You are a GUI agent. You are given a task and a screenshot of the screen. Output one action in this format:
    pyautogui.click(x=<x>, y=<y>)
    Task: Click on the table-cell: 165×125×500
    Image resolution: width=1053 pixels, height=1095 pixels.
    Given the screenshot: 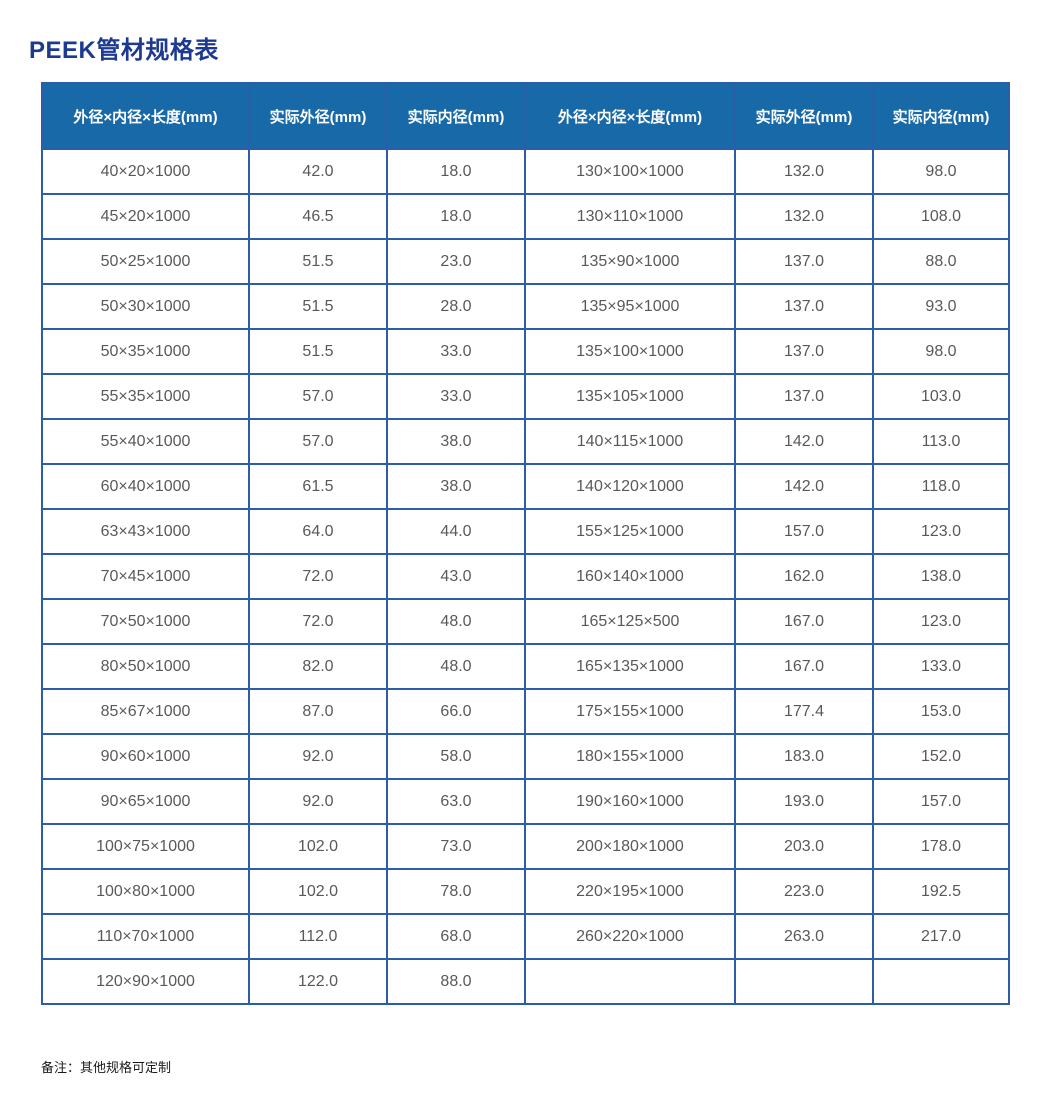 What is the action you would take?
    pyautogui.click(x=630, y=621)
    